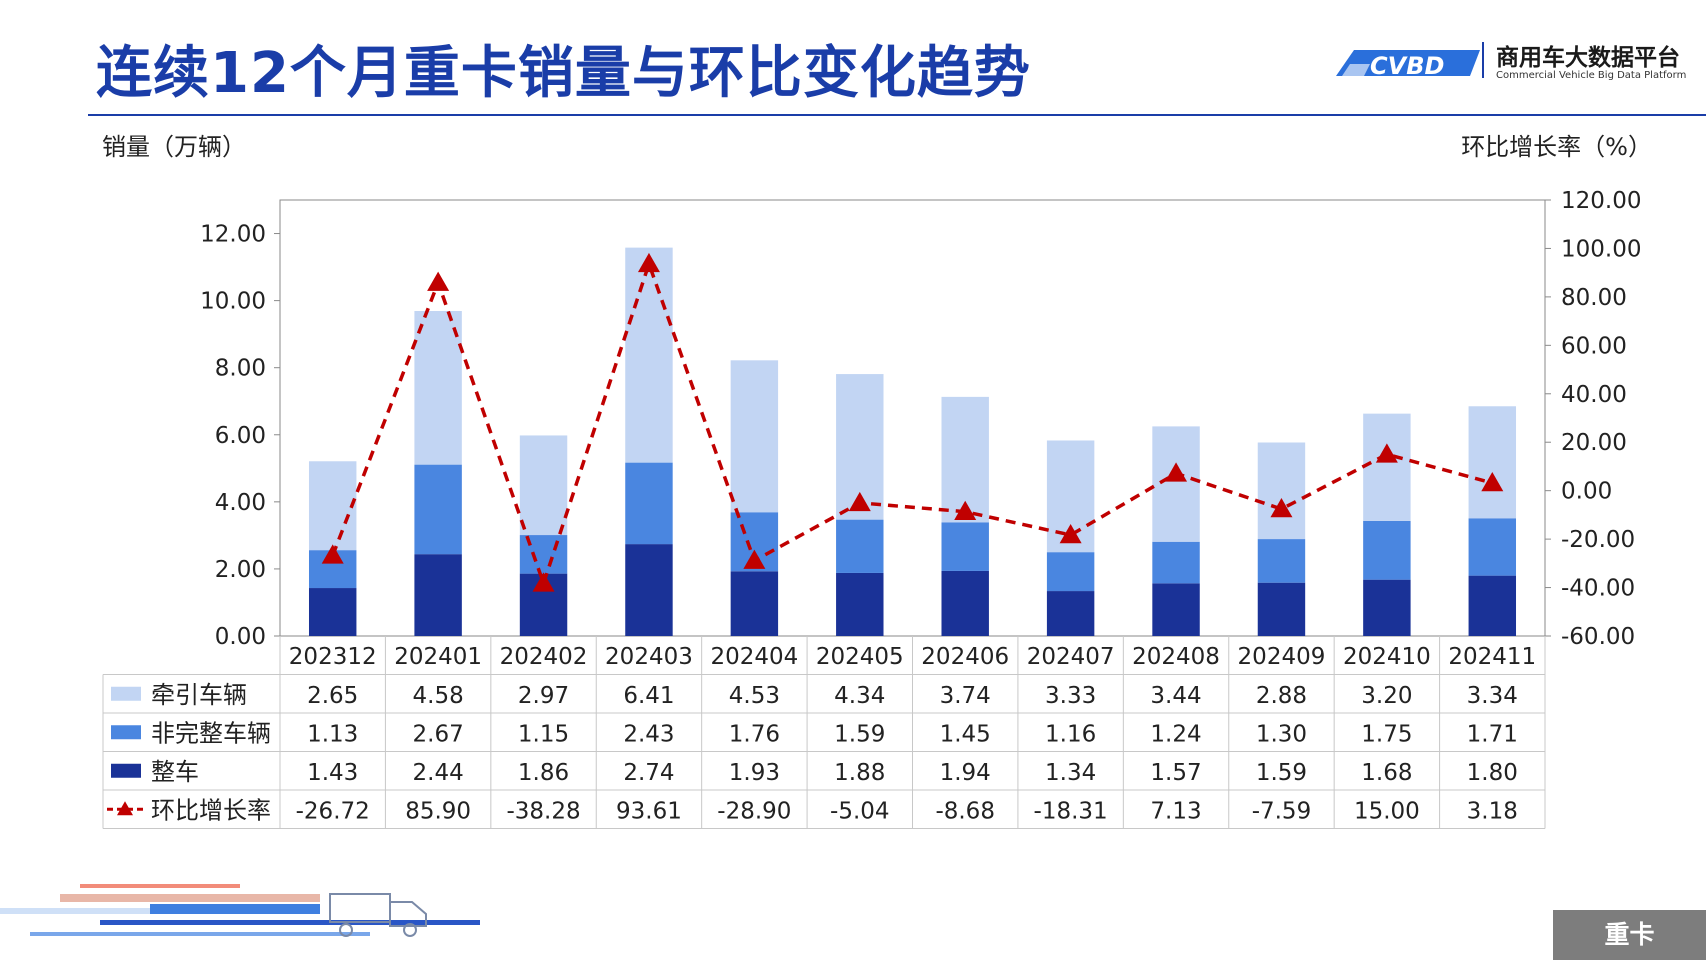 The width and height of the screenshot is (1706, 960). What do you see at coordinates (1175, 773) in the screenshot?
I see `table-value-cell: 1.57` at bounding box center [1175, 773].